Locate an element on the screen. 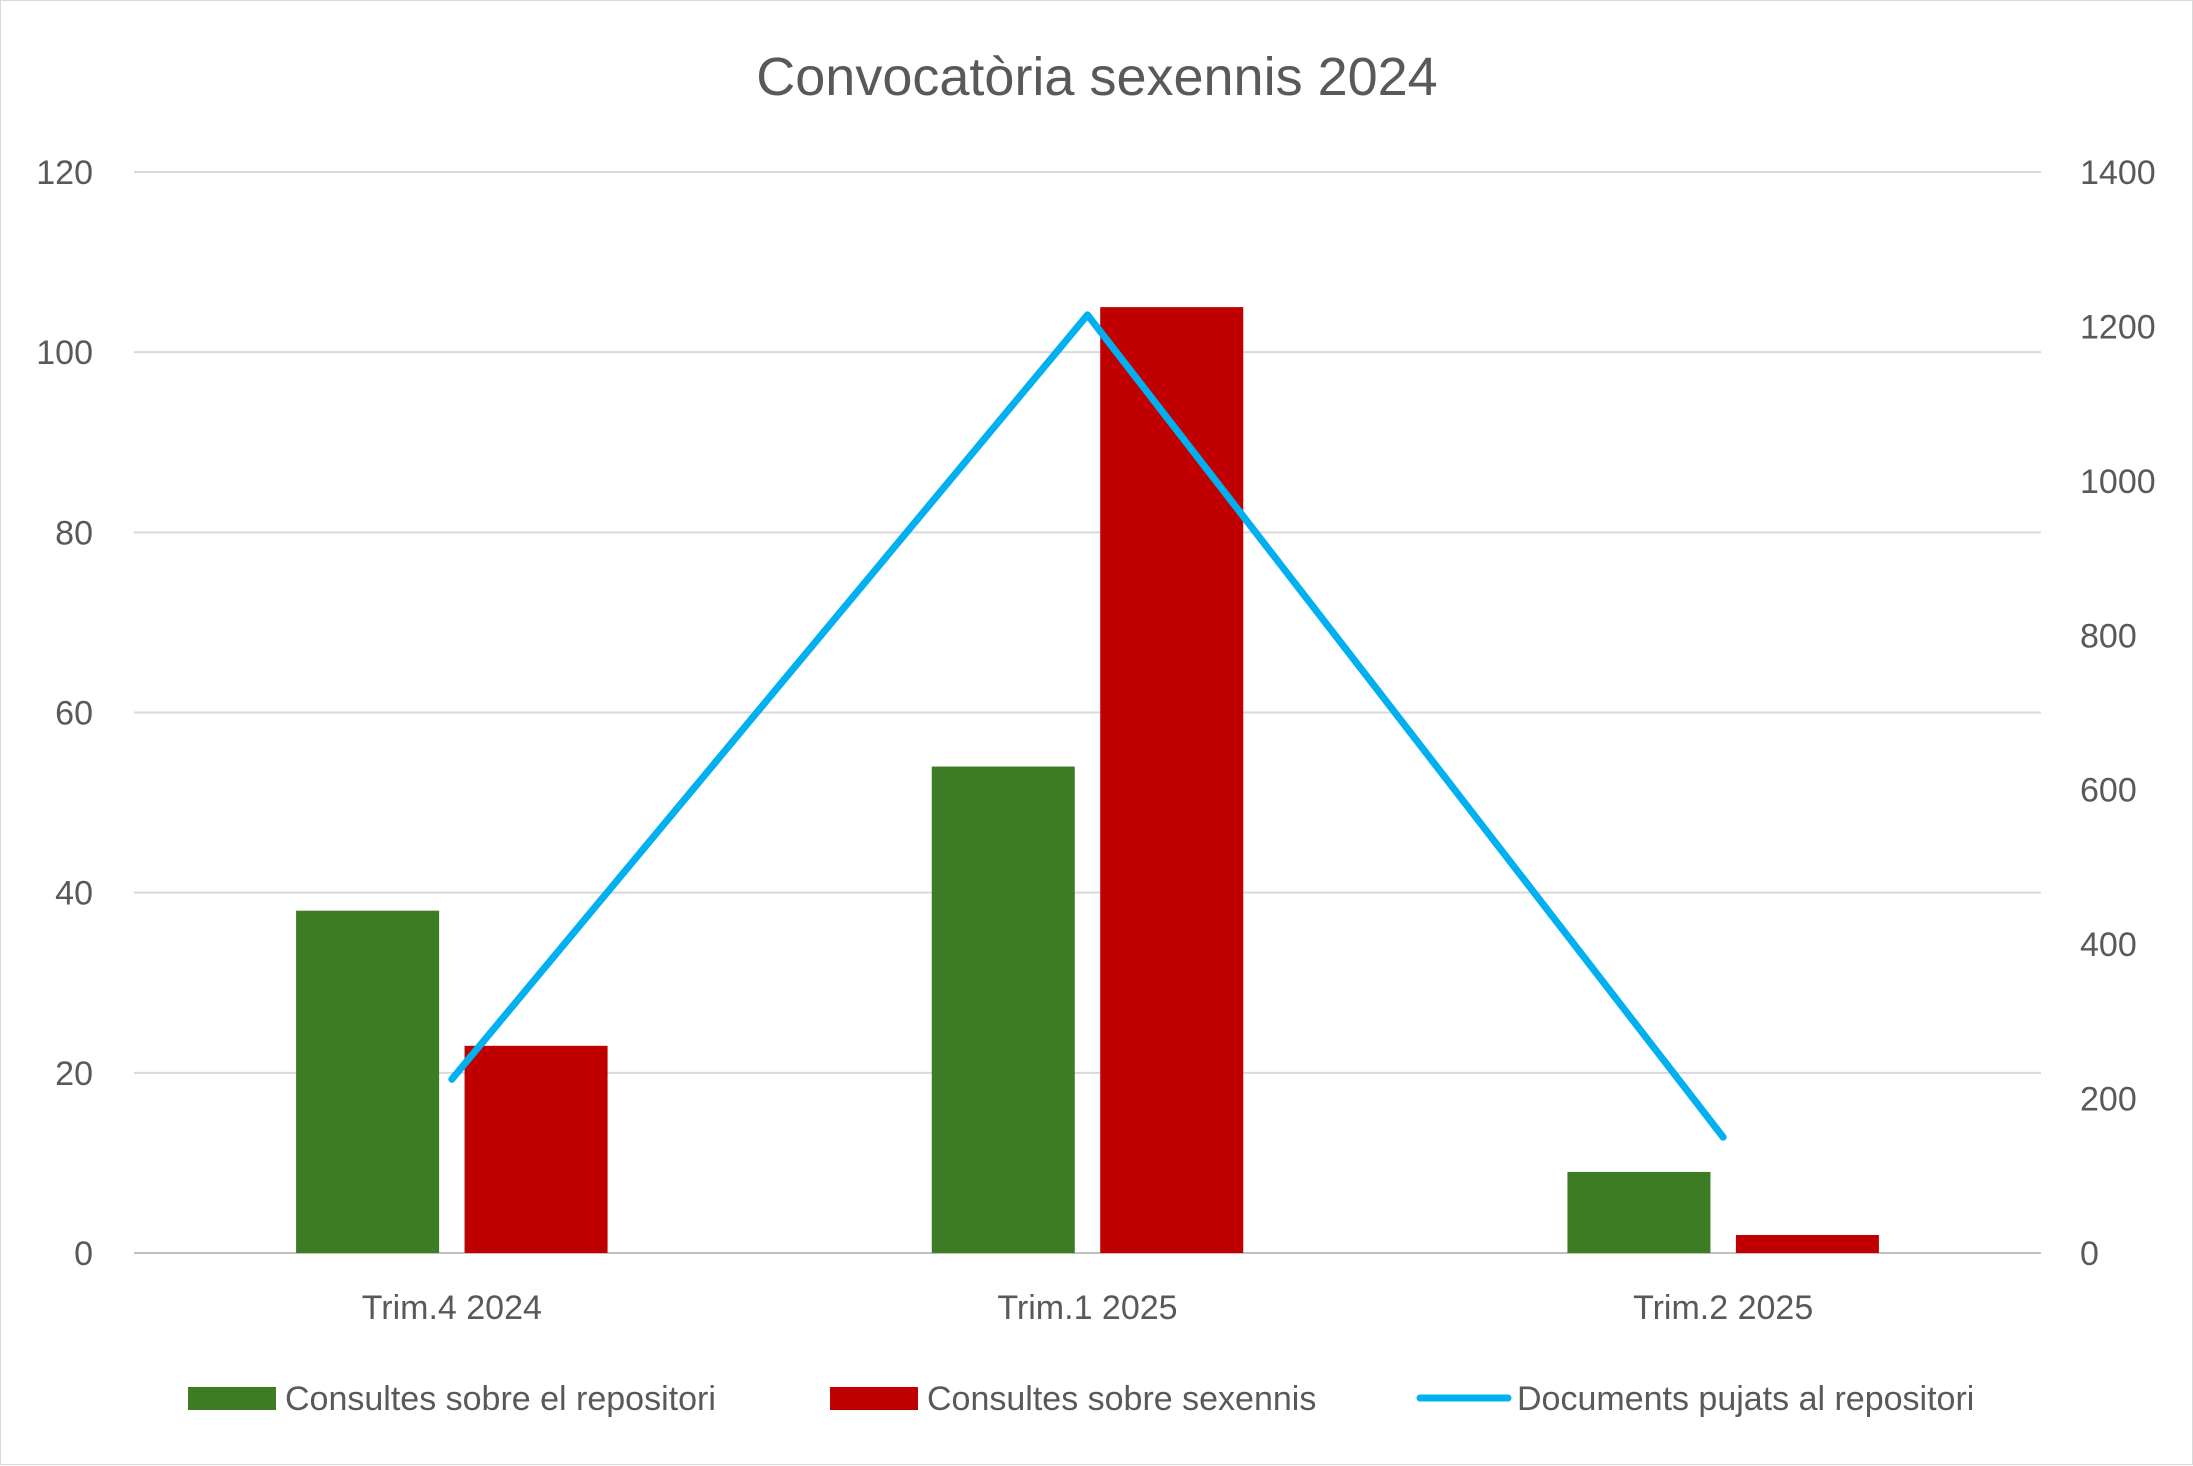  y-left-tick-label: 80 is located at coordinates (74, 533).